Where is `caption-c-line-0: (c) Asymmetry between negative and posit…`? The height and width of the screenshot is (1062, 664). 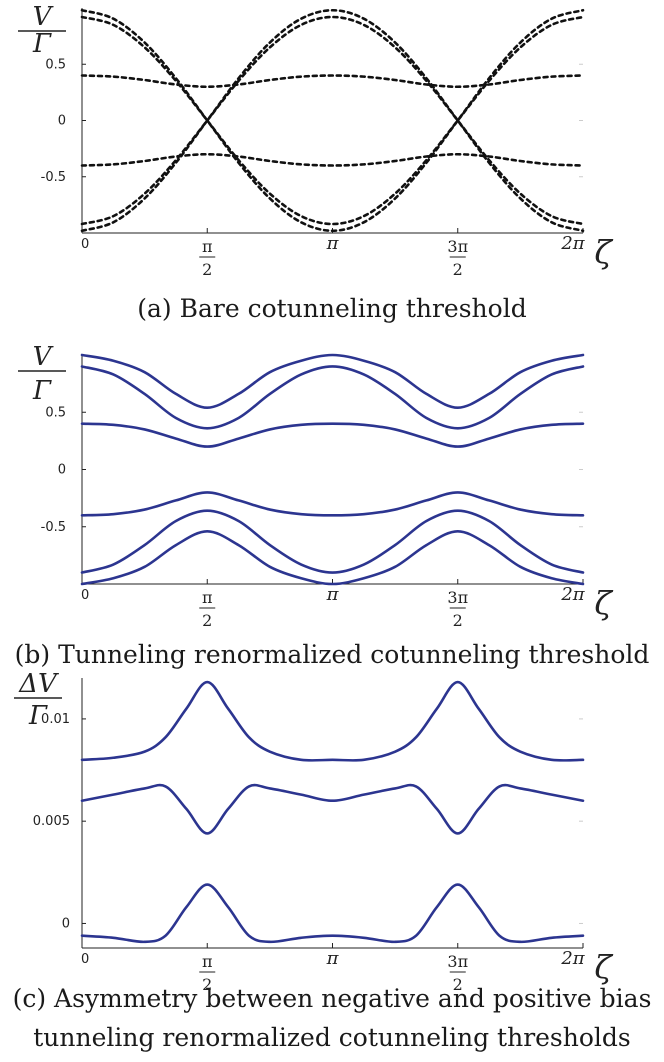
caption-c-line-0: (c) Asymmetry between negative and posit… is located at coordinates (332, 998).